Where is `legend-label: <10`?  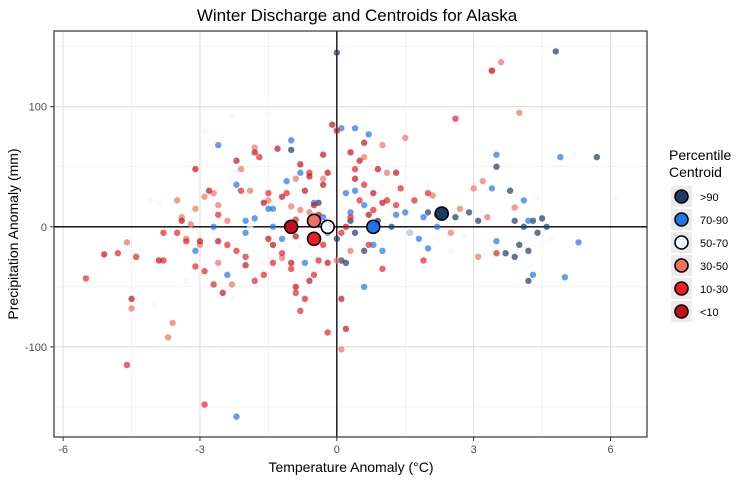
legend-label: <10 is located at coordinates (709, 313).